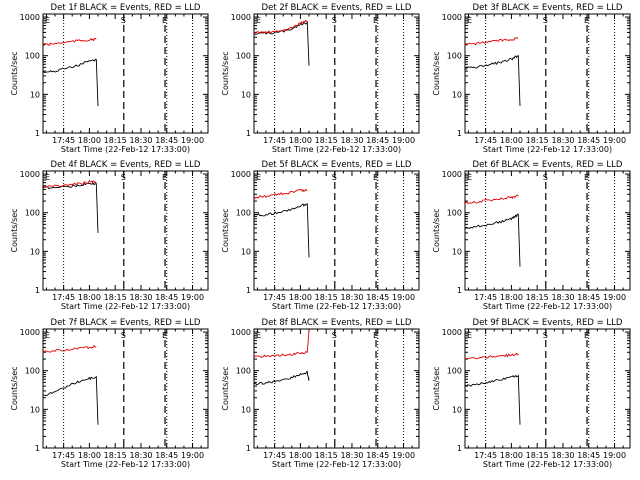 This screenshot has width=640, height=480. What do you see at coordinates (337, 8) in the screenshot?
I see `panel-title: Det 2f BLACK = Events, RED = LLD` at bounding box center [337, 8].